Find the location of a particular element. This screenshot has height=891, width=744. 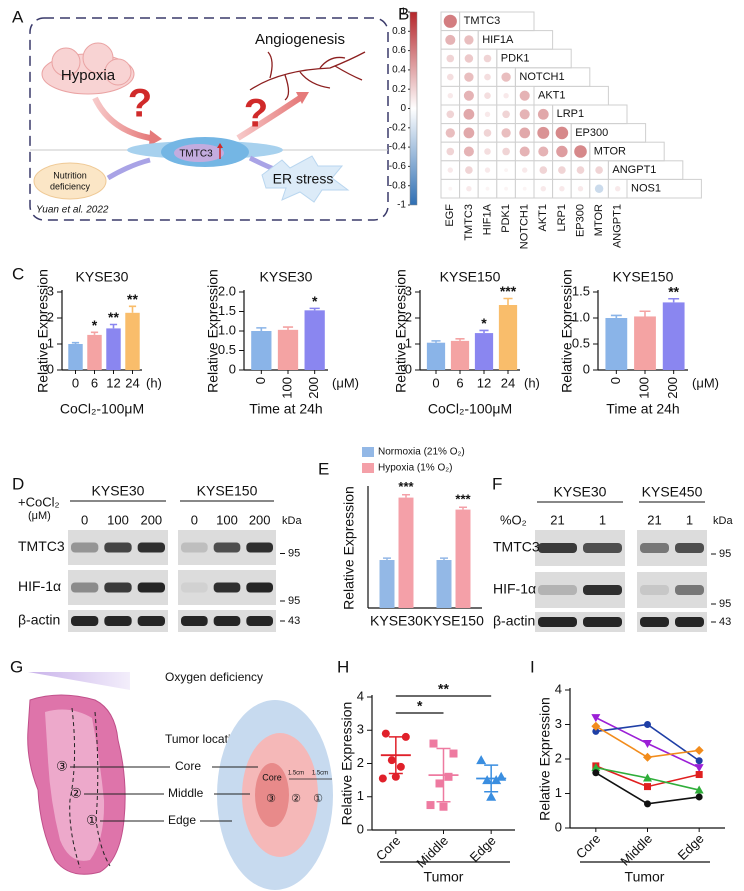

zone-number: ③ is located at coordinates (62, 765).